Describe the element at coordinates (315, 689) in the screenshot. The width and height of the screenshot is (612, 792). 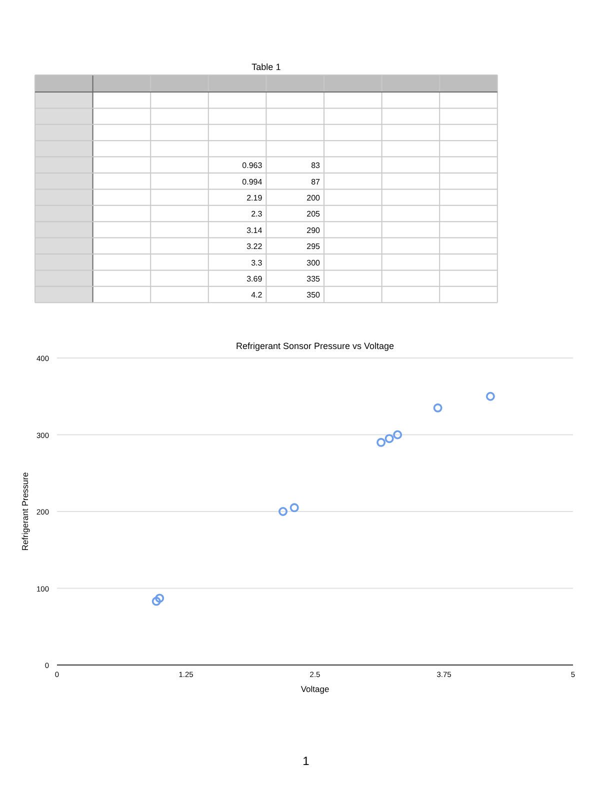
I see `x-axis-title: Voltage` at that location.